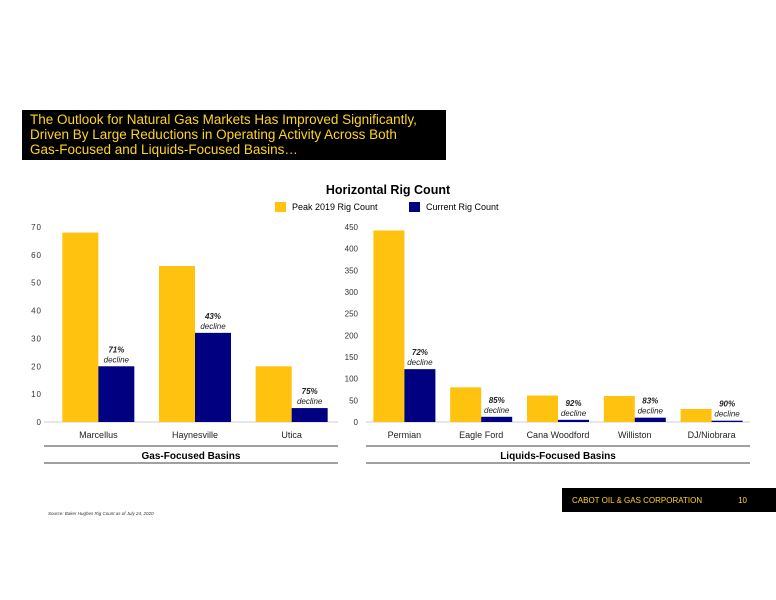 The width and height of the screenshot is (776, 600). I want to click on category-label-1-2: Cana Woodford, so click(558, 435).